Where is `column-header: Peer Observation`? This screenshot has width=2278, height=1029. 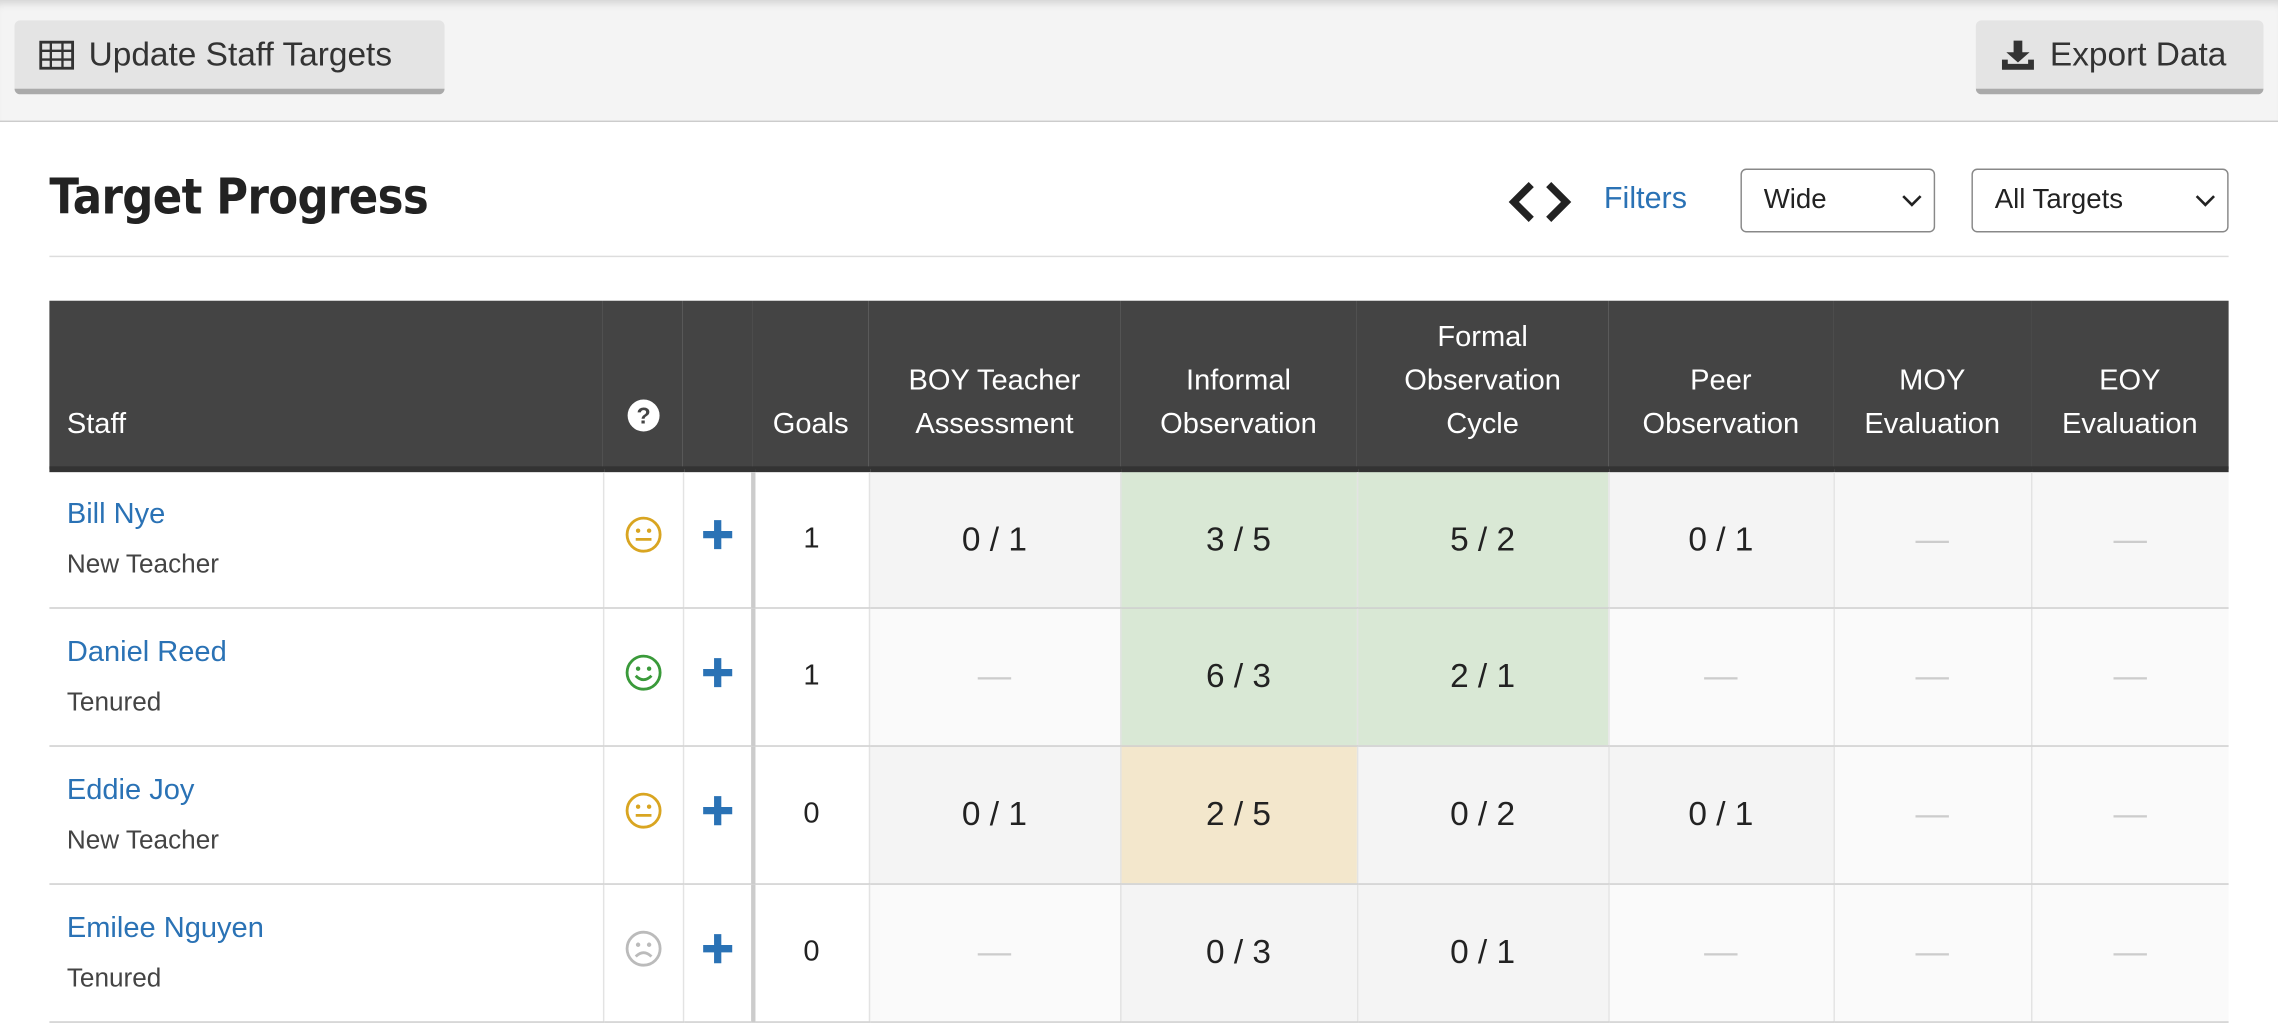
column-header: Peer Observation is located at coordinates (1721, 386).